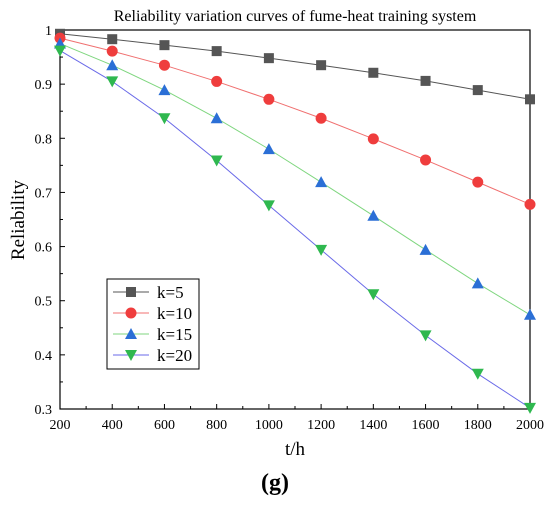 This screenshot has width=550, height=510. Describe the element at coordinates (295, 66) in the screenshot. I see `series-line-k=5` at that location.